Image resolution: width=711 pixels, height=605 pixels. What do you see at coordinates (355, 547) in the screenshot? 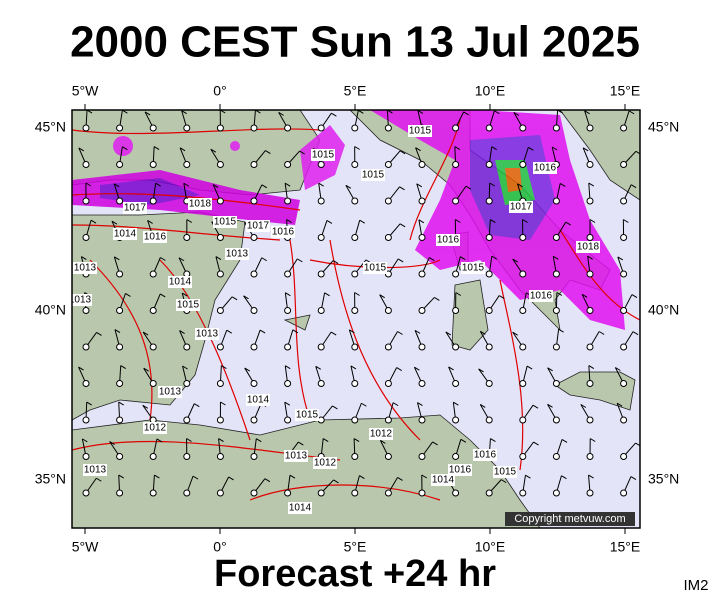
I see `lon-label-bottom: 5°E` at bounding box center [355, 547].